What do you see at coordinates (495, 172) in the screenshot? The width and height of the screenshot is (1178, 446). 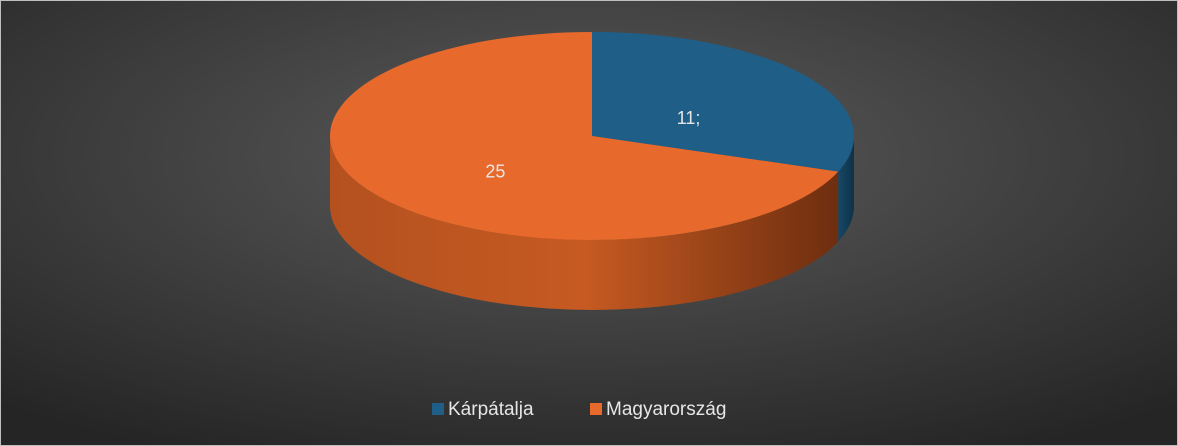 I see `data-label: 25` at bounding box center [495, 172].